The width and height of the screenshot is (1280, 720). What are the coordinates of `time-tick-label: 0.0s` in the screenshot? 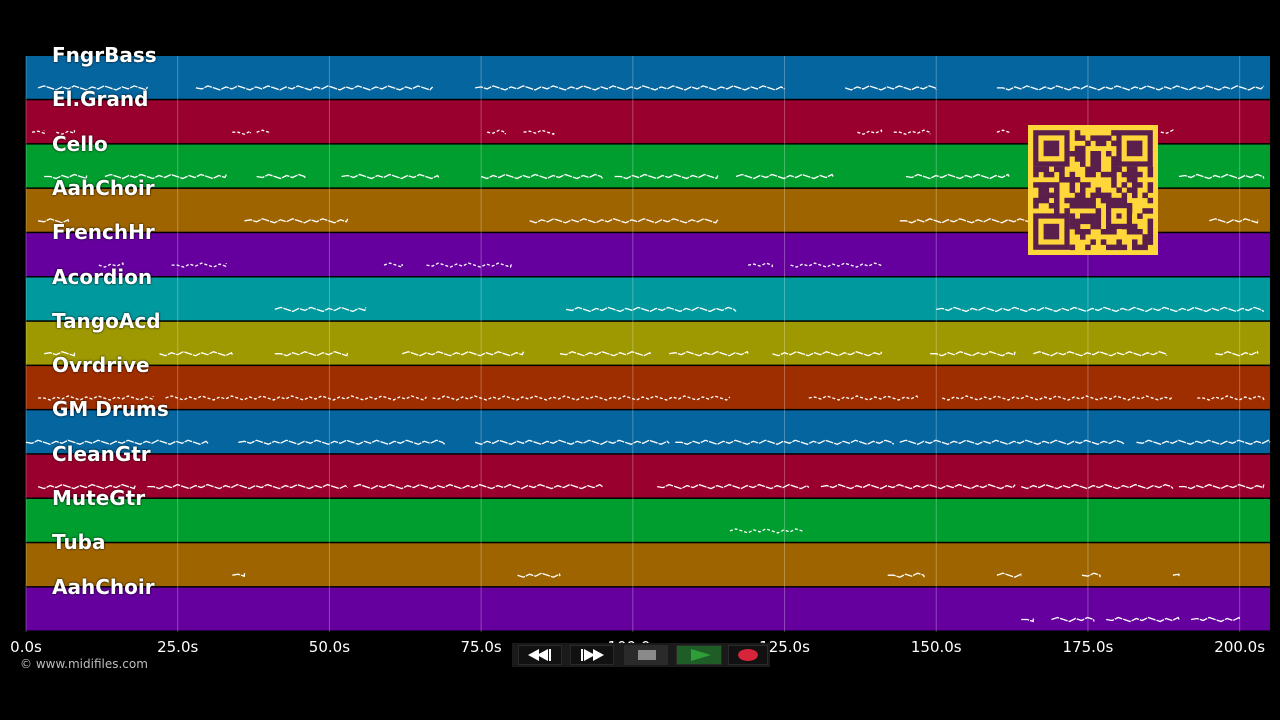 It's located at (26, 647).